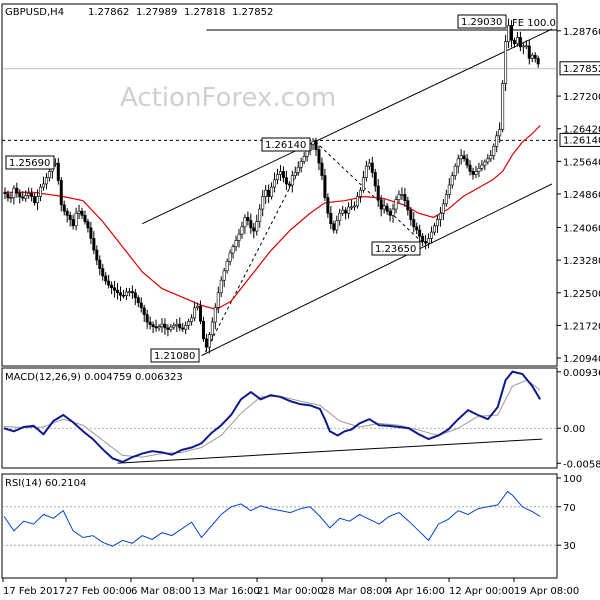 The height and width of the screenshot is (600, 600). Describe the element at coordinates (161, 591) in the screenshot. I see `time-tick-label: 6 Mar 08:00` at that location.